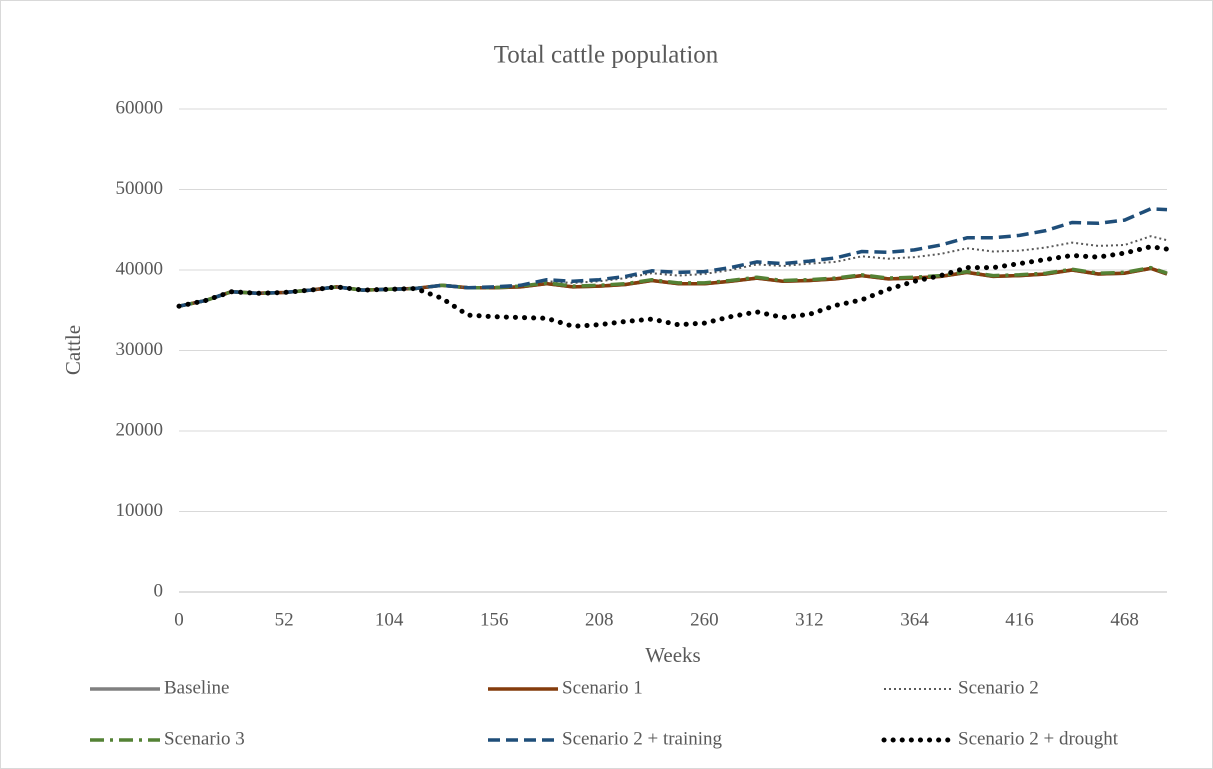 This screenshot has height=769, width=1213. Describe the element at coordinates (704, 619) in the screenshot. I see `x-tick-label: 260` at that location.